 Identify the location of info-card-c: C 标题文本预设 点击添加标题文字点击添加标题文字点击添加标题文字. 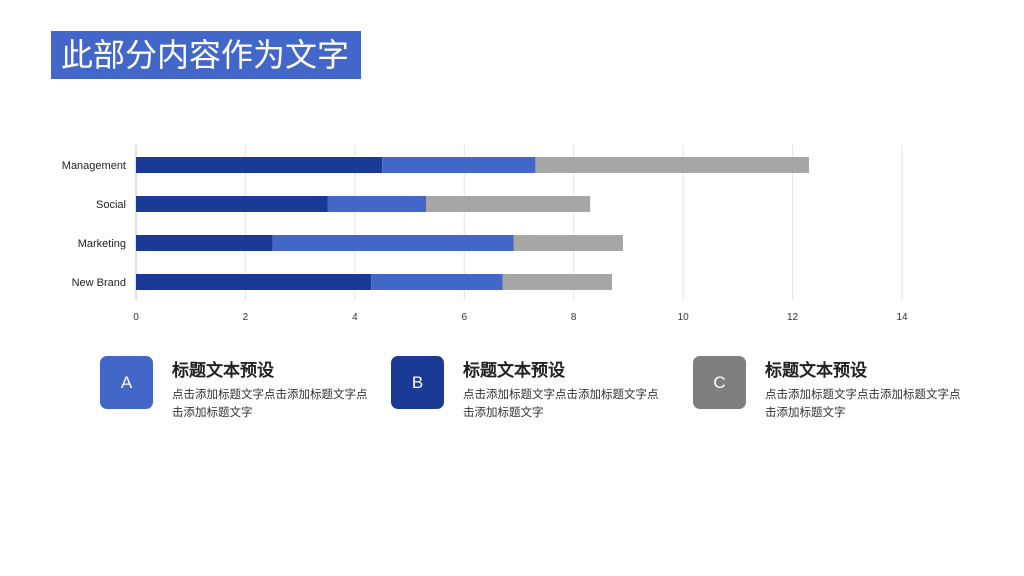
(843, 392).